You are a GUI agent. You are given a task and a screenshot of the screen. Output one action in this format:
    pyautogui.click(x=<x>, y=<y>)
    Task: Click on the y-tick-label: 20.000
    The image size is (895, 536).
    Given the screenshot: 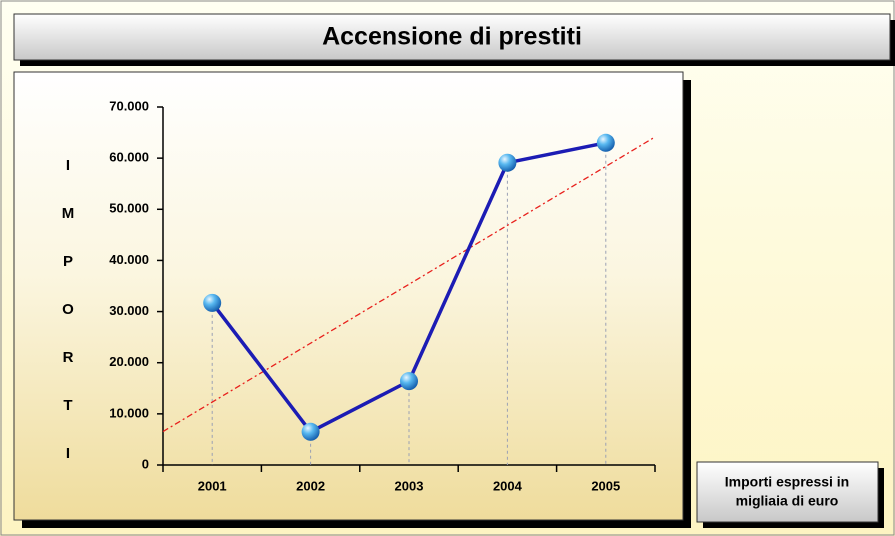 What is the action you would take?
    pyautogui.click(x=129, y=361)
    